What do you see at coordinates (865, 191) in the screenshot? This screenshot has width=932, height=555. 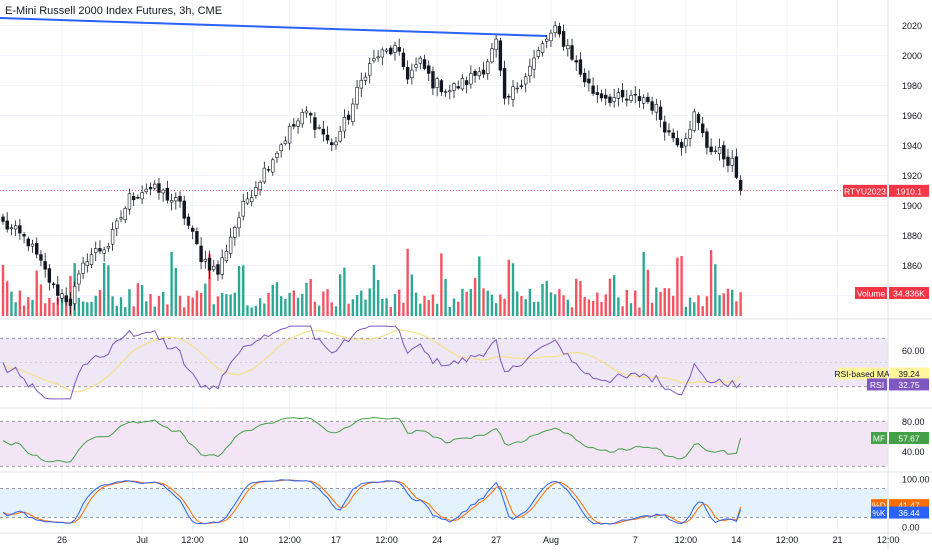 I see `price-tag-label: RTYU2023` at bounding box center [865, 191].